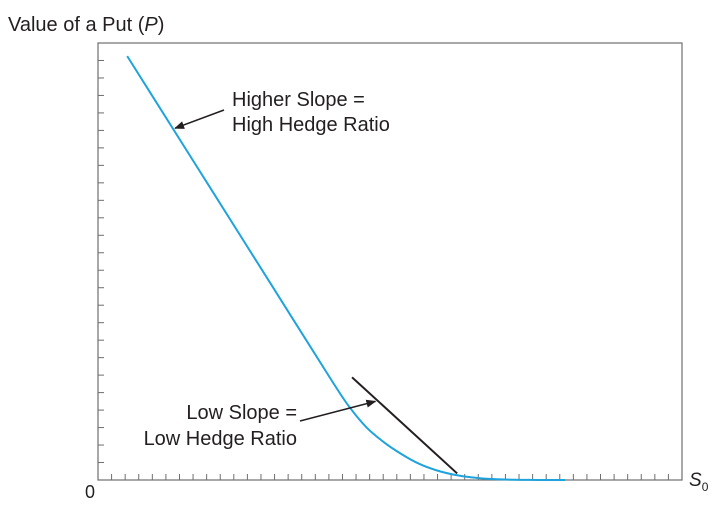  I want to click on annotation-low-slope: Low Slope = Low Hedge Ratio, so click(260, 424).